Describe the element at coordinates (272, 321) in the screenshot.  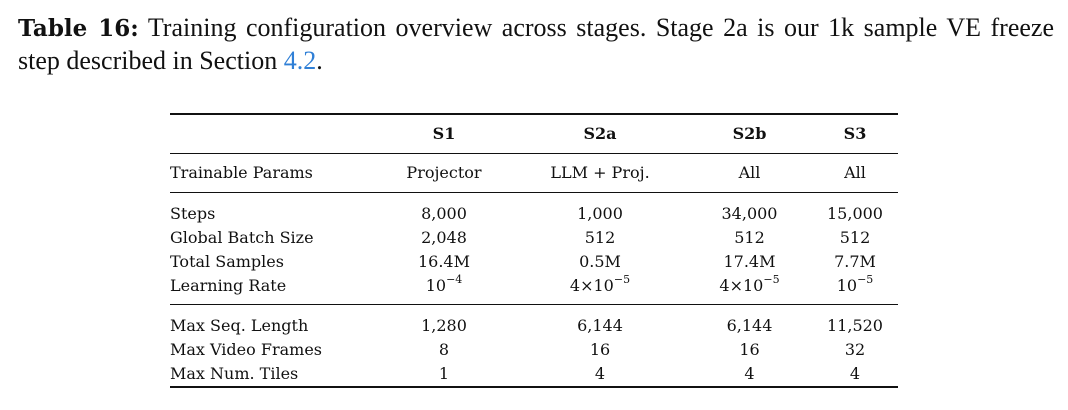
I see `row-label: Max Seq. Length` at that location.